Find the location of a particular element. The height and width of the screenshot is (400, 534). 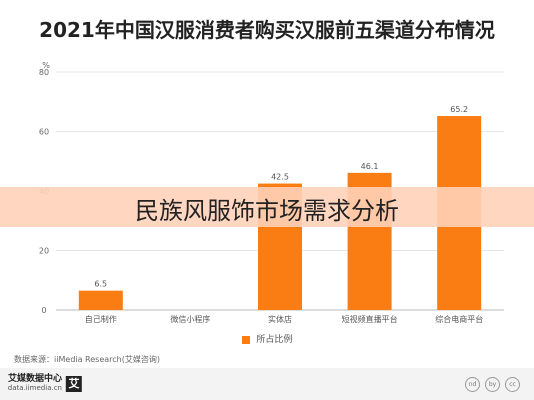

bar-value-label: 46.1 is located at coordinates (370, 166).